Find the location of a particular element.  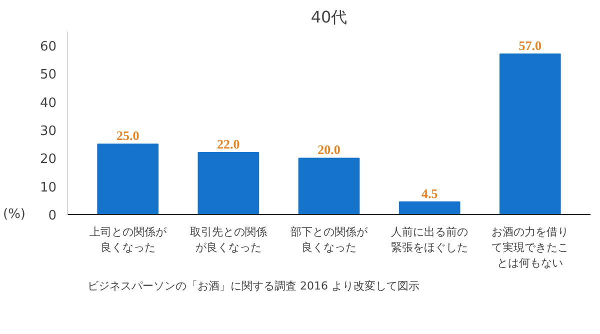

data-label: 22.0 is located at coordinates (228, 144).